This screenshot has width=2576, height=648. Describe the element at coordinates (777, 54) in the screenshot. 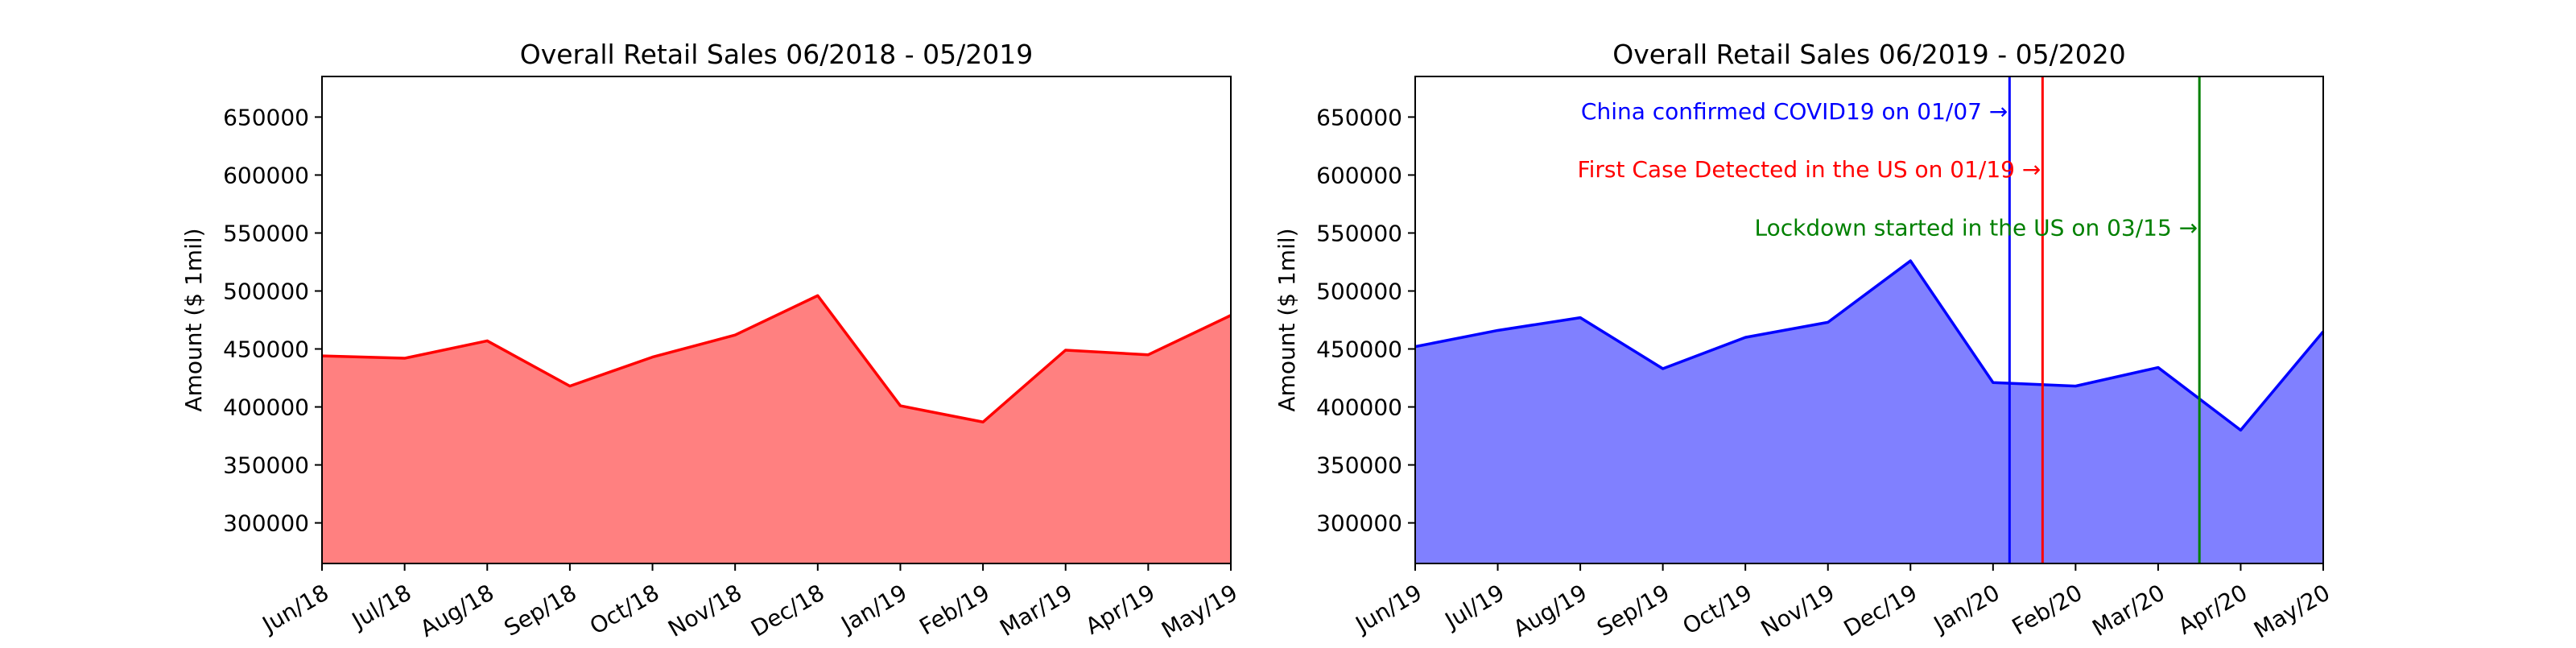

I see `chart-title: Overall Retail Sales 06/2018 - 05/2019` at that location.